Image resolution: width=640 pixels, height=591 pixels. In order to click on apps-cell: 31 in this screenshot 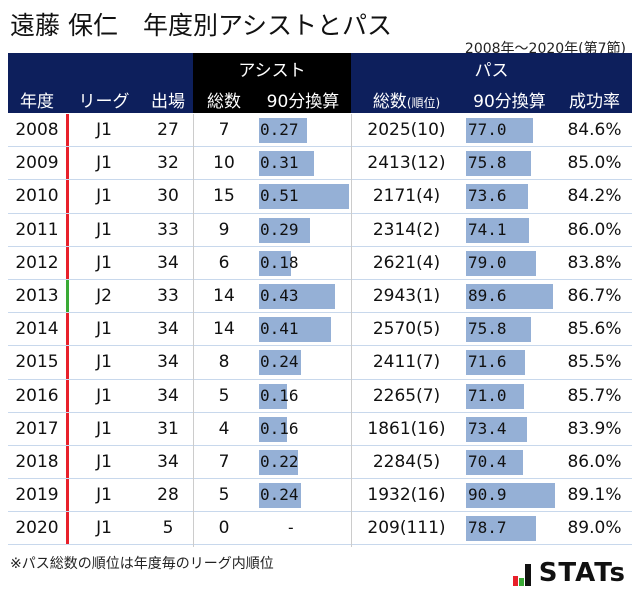, I will do `click(168, 428)`.